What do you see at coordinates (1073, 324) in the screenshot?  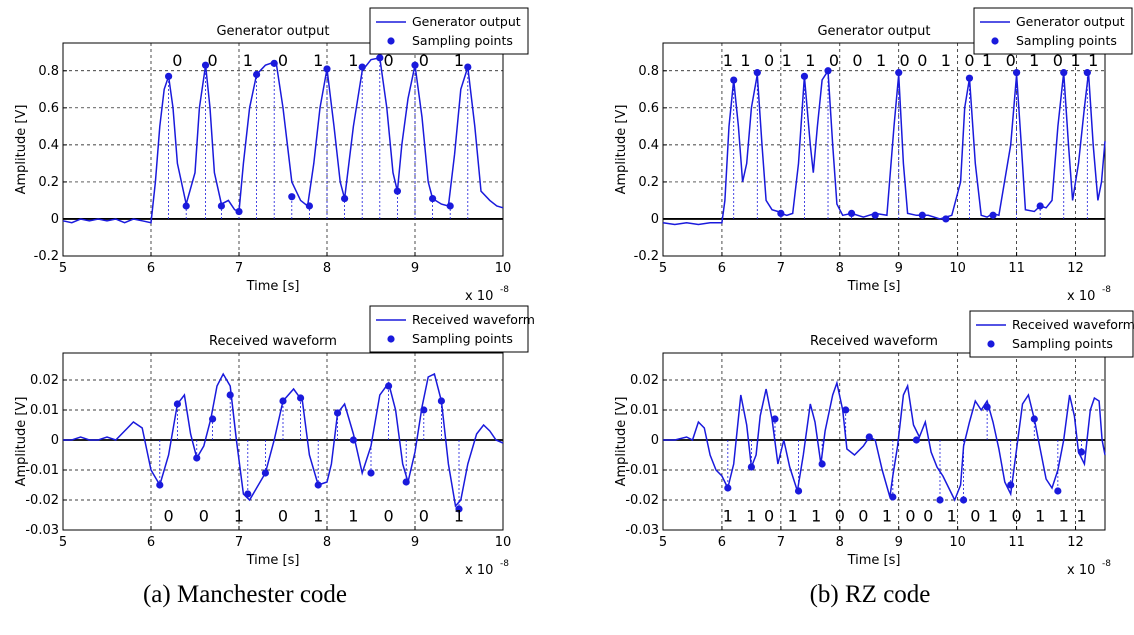 I see `legend-label-line: Received waveform` at bounding box center [1073, 324].